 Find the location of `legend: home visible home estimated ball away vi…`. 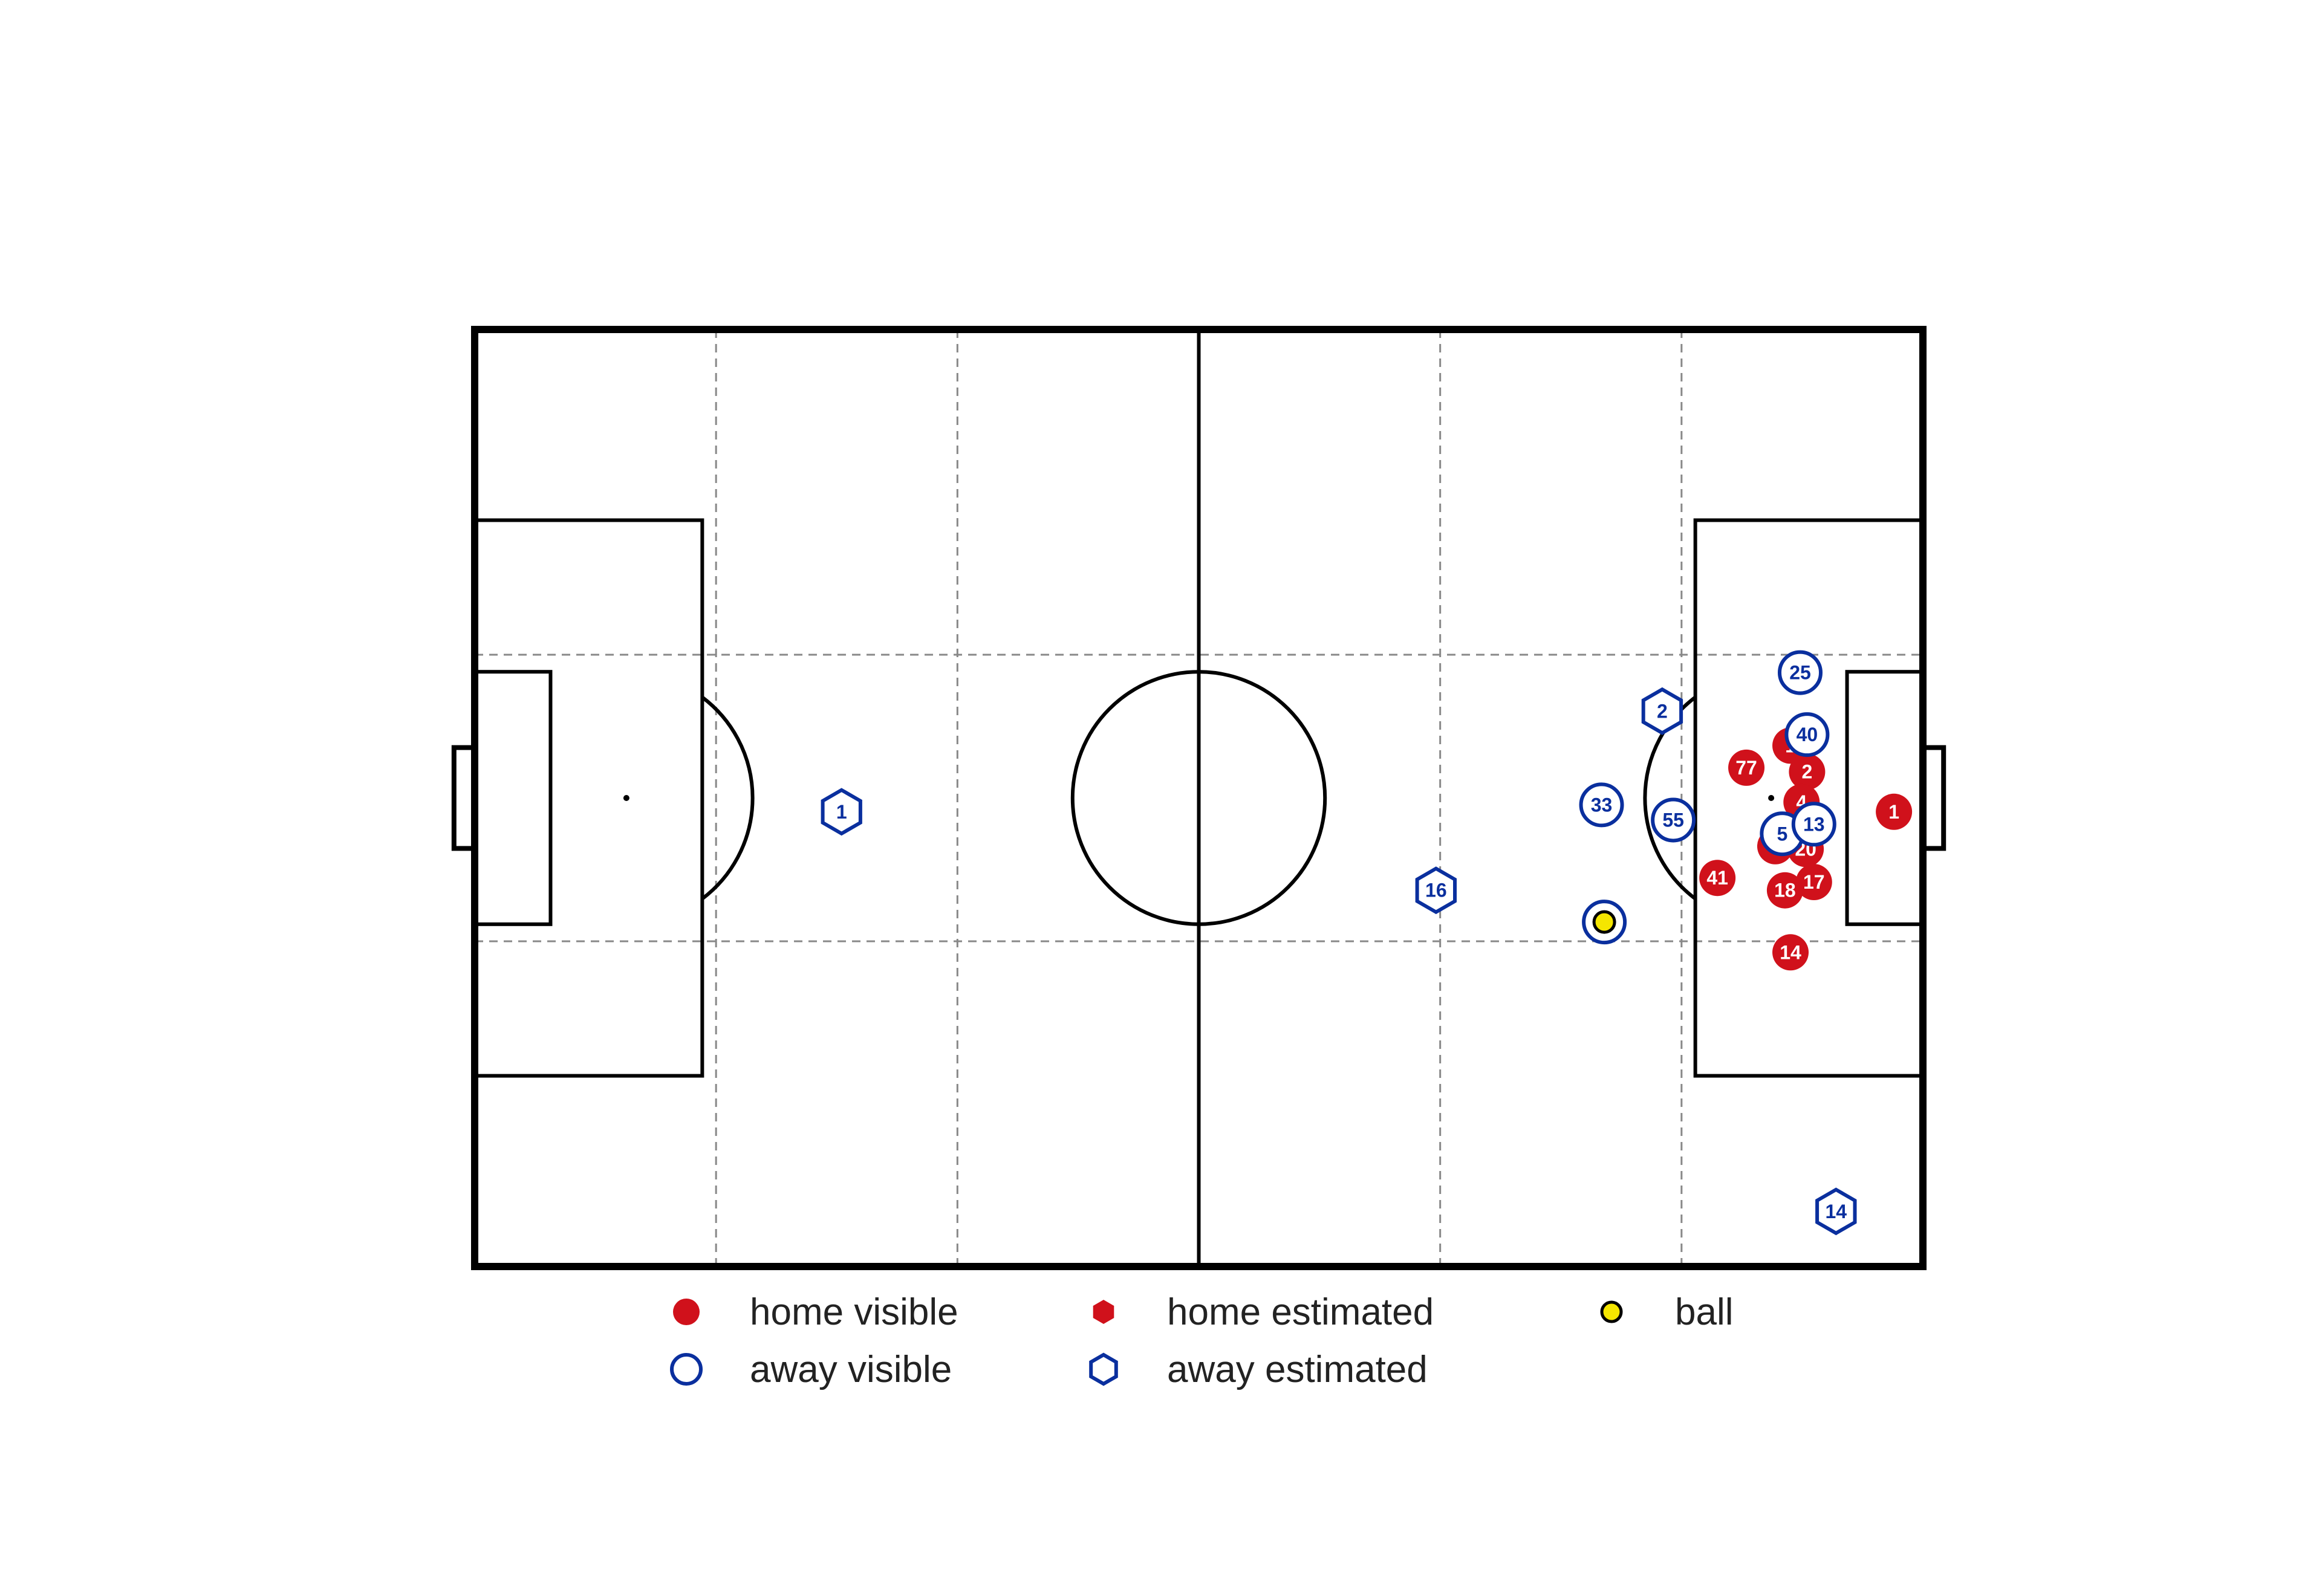

legend: home visible home estimated ball away vi… is located at coordinates (1240, 1348).